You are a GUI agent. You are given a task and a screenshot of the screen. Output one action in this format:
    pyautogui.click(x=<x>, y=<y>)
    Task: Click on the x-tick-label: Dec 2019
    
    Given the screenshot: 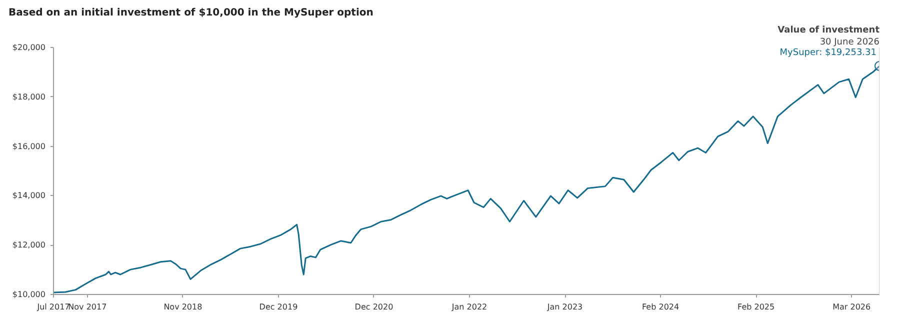 What is the action you would take?
    pyautogui.click(x=278, y=307)
    